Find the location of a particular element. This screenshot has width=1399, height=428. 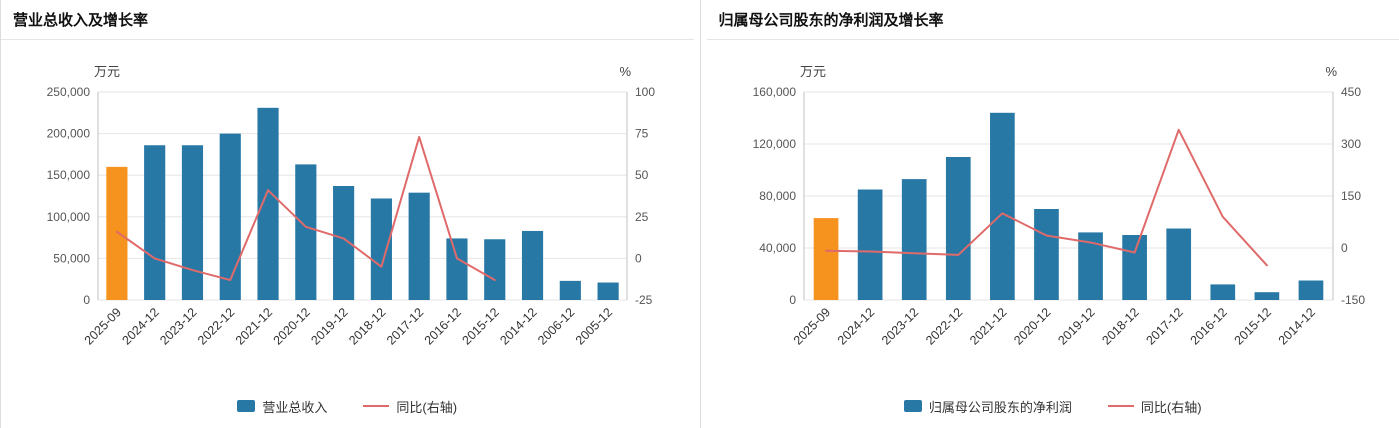

bar-swatch is located at coordinates (246, 406).